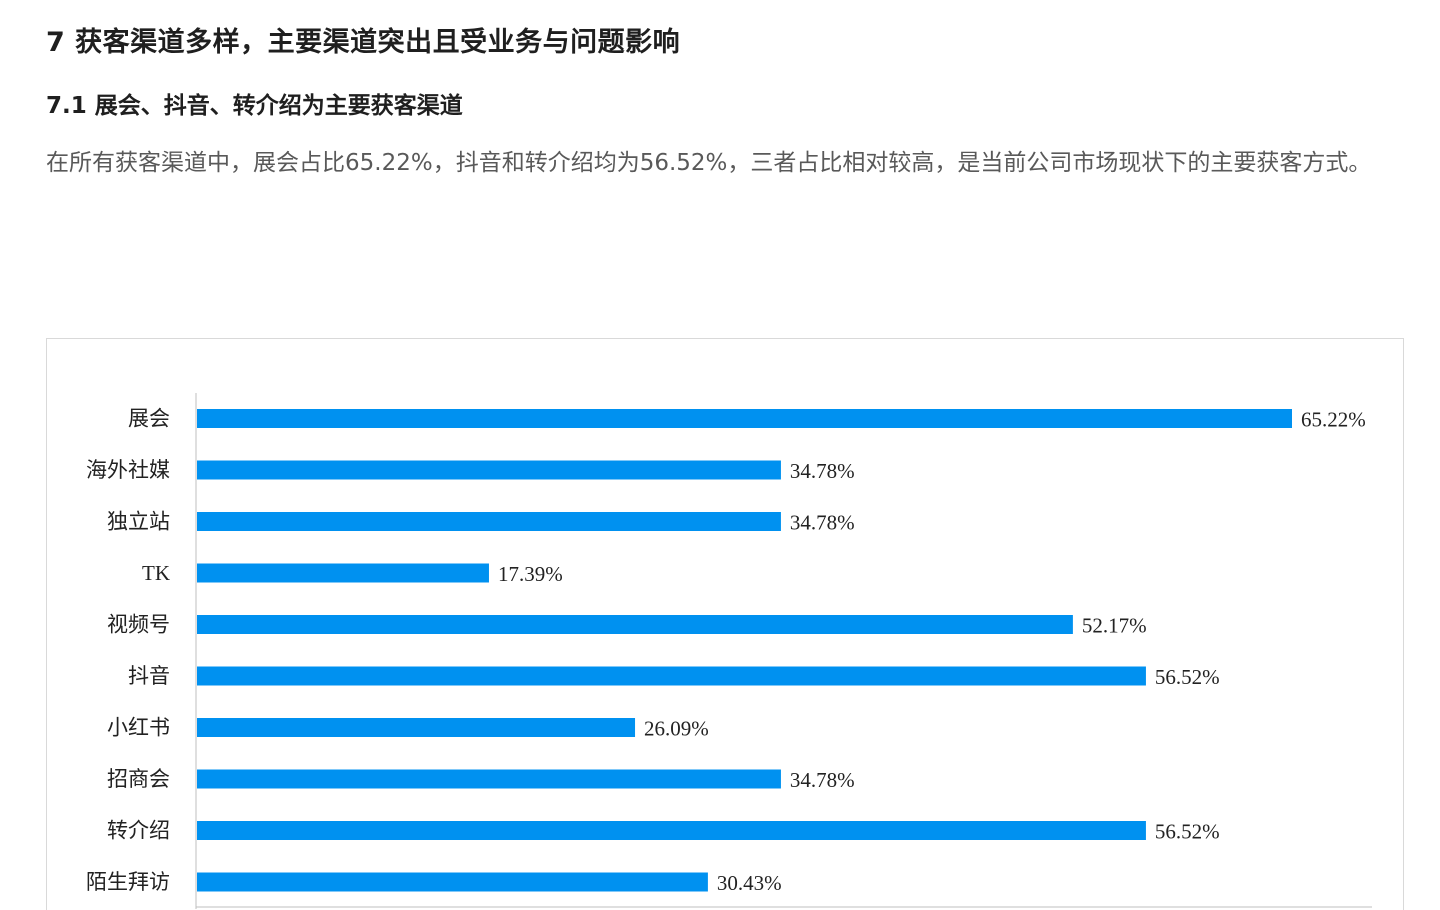  Describe the element at coordinates (749, 883) in the screenshot. I see `value-label: 30.43%` at that location.